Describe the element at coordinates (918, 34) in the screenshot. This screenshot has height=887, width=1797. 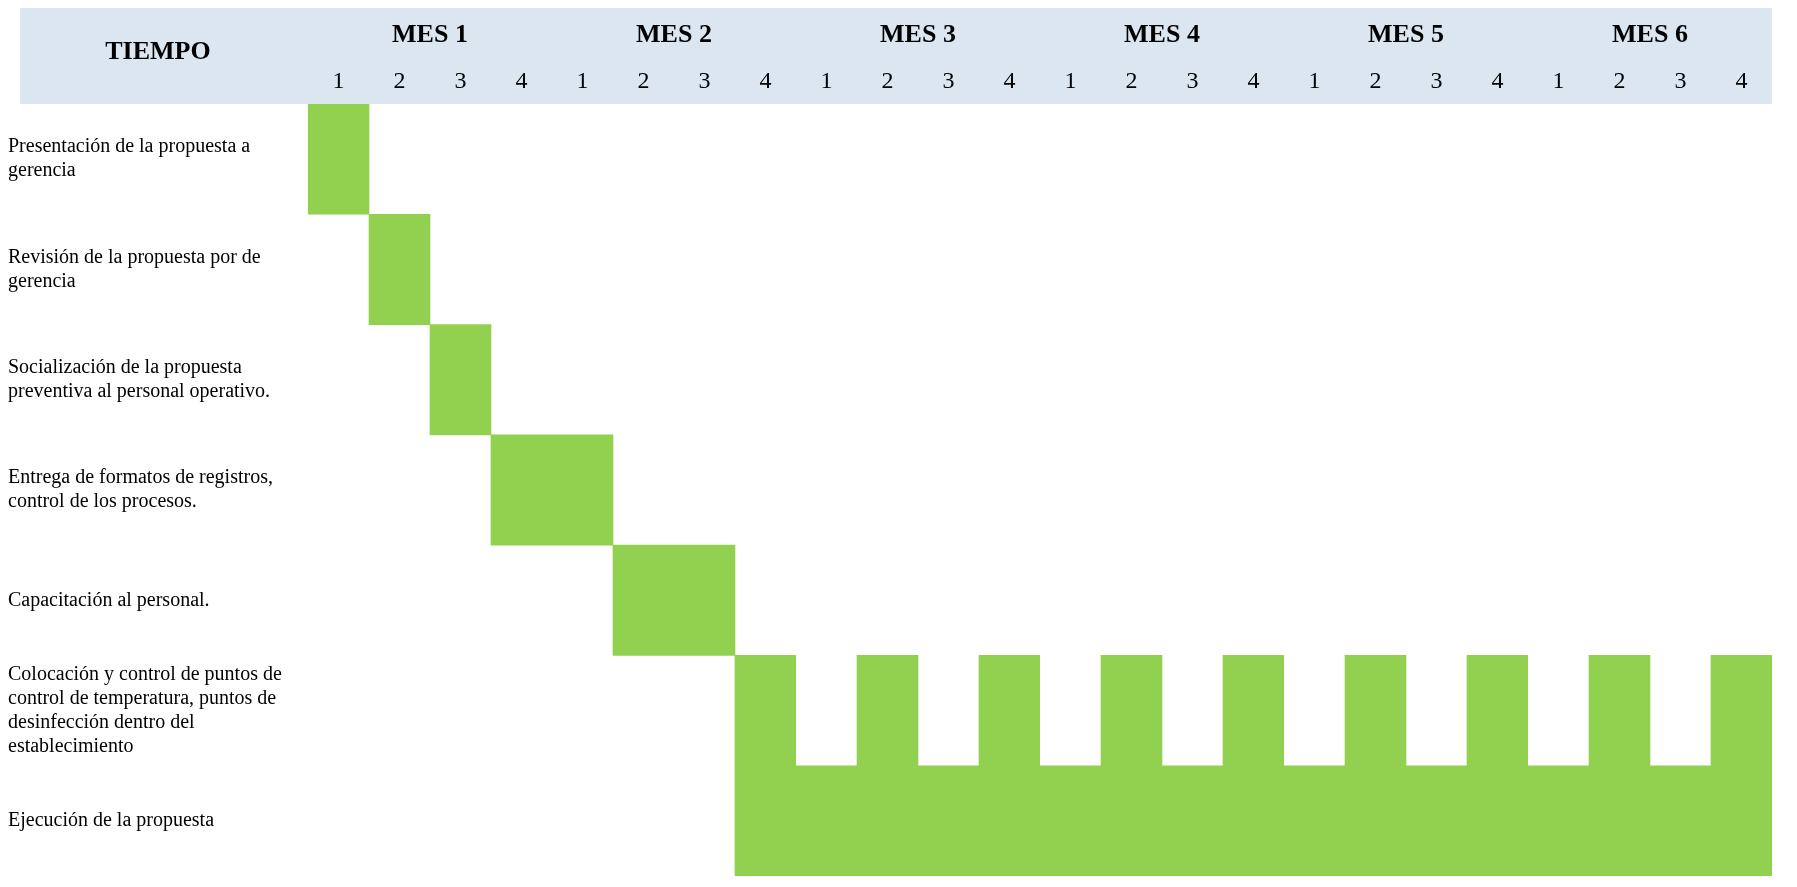
I see `chart-title: MES 3` at that location.